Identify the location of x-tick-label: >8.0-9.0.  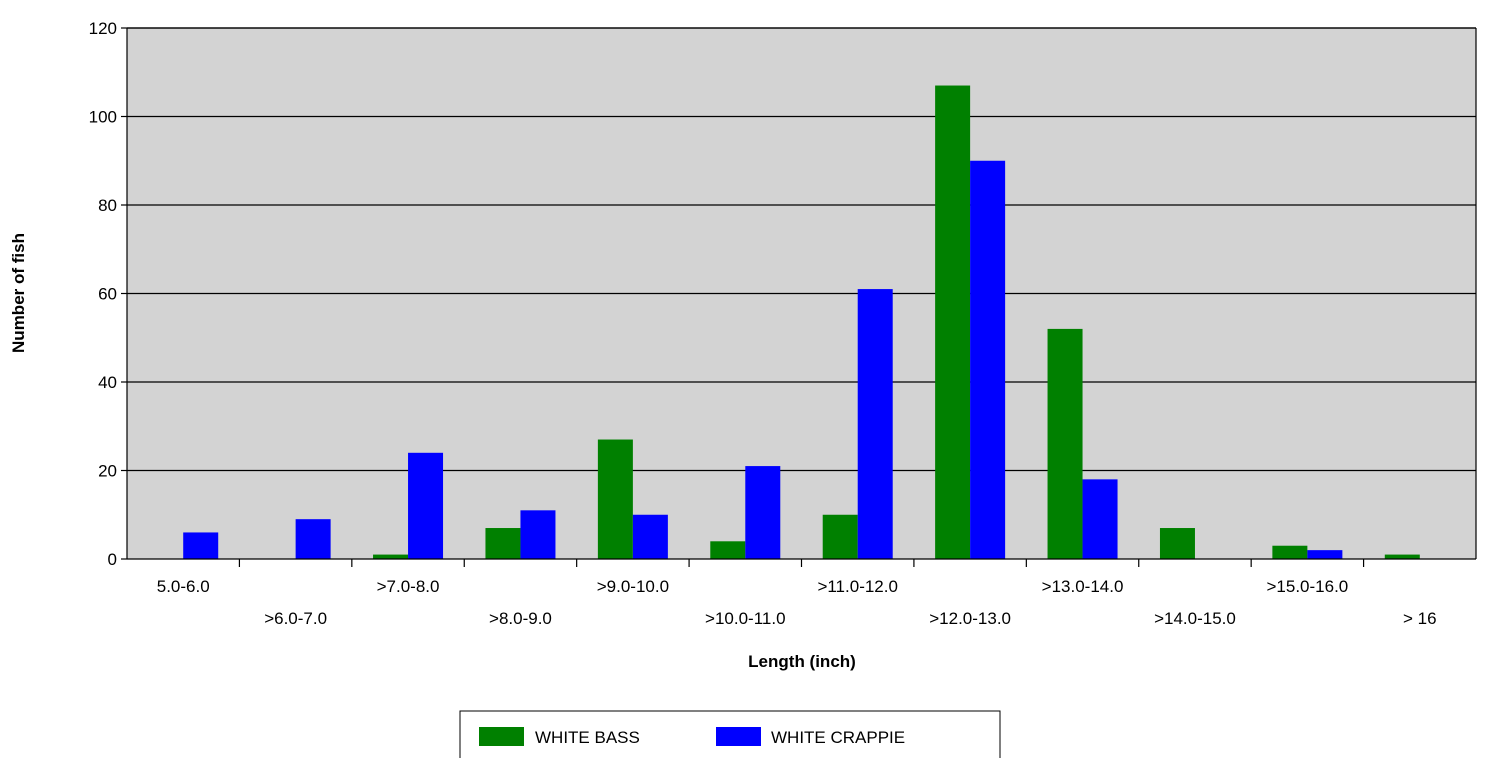
(520, 618).